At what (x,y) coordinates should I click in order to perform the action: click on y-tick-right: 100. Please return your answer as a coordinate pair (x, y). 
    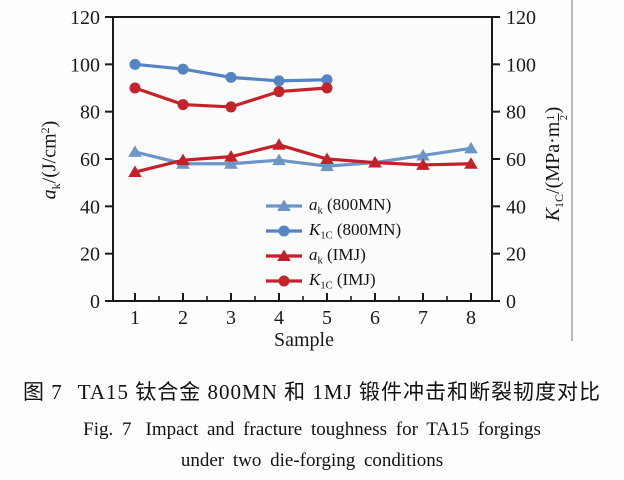
    Looking at the image, I should click on (521, 65).